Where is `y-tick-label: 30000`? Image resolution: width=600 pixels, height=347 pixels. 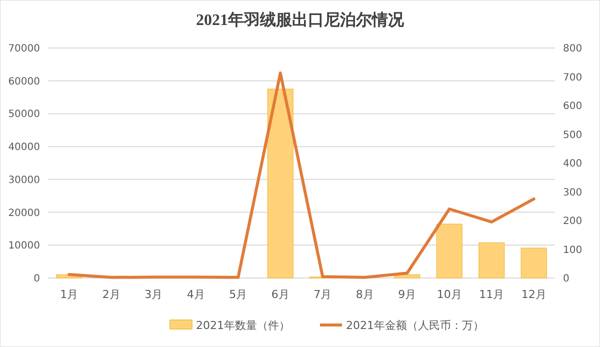 y-tick-label: 30000 is located at coordinates (24, 180).